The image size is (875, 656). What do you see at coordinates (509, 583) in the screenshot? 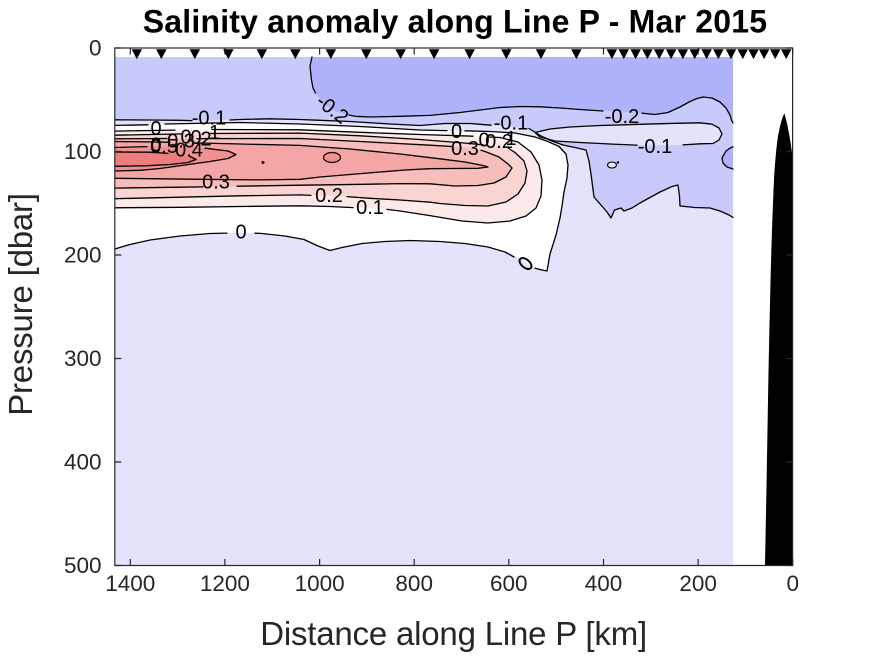
I see `svg-text: 600` at bounding box center [509, 583].